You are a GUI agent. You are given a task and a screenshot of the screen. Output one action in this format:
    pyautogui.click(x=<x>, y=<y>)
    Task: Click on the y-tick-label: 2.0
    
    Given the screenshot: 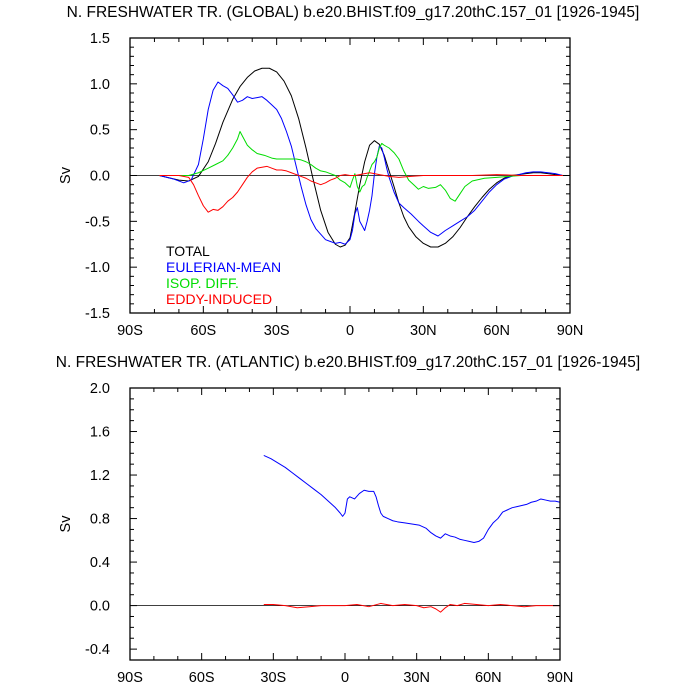 What is the action you would take?
    pyautogui.click(x=100, y=389)
    